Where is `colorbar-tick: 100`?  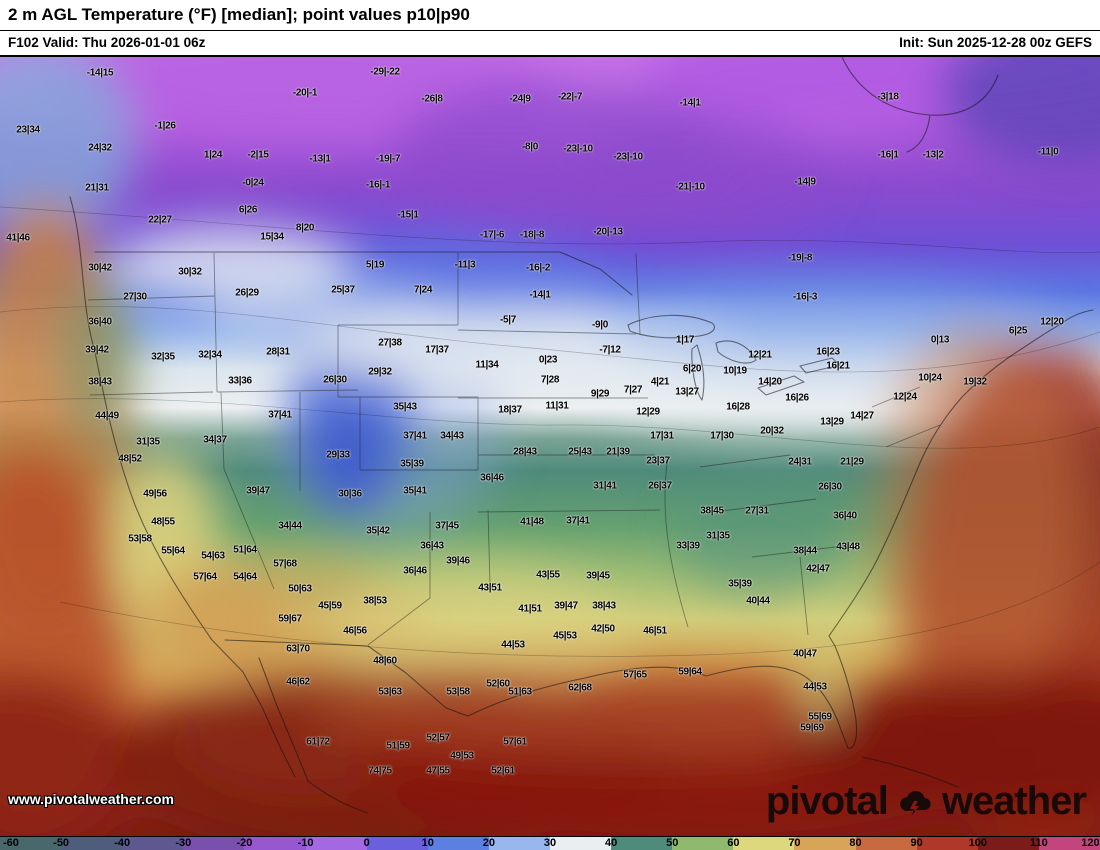
colorbar-tick: 100 is located at coordinates (977, 843).